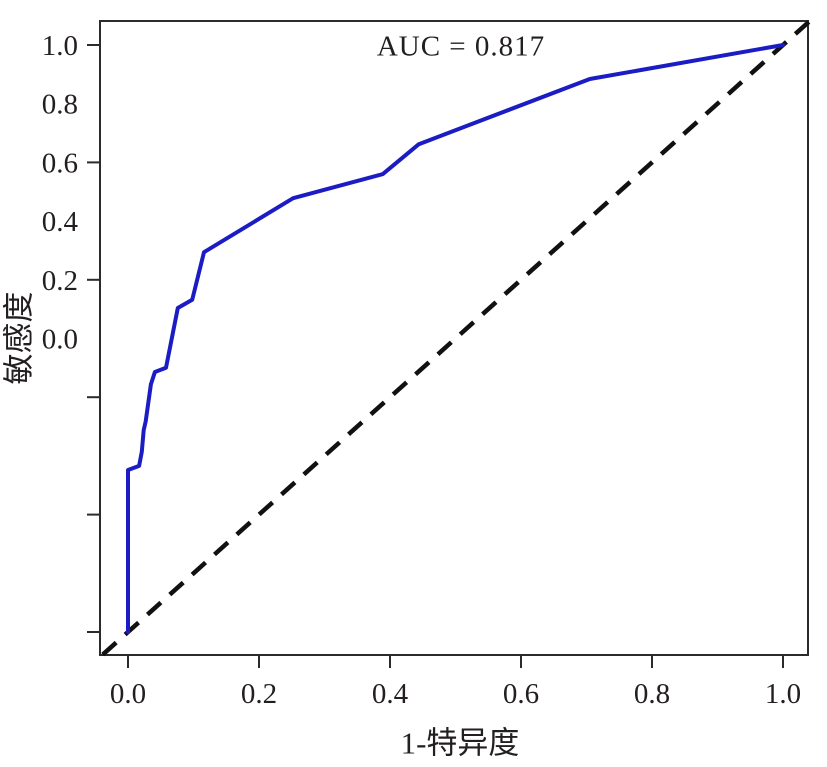 The width and height of the screenshot is (827, 767). I want to click on y-tick-label: 0.0, so click(60, 340).